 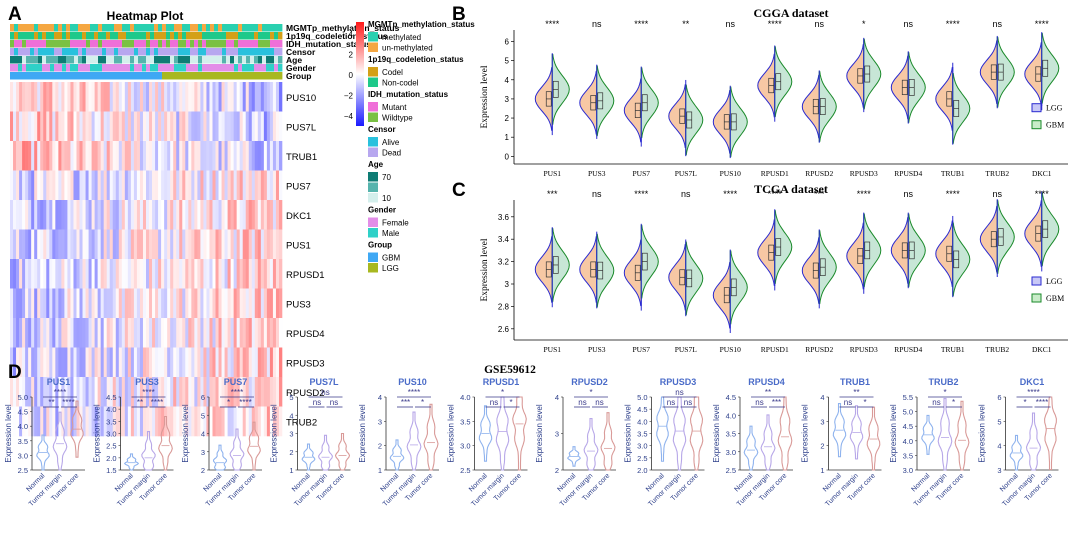 I want to click on subpanel-title: DKC1, so click(x=1032, y=382).